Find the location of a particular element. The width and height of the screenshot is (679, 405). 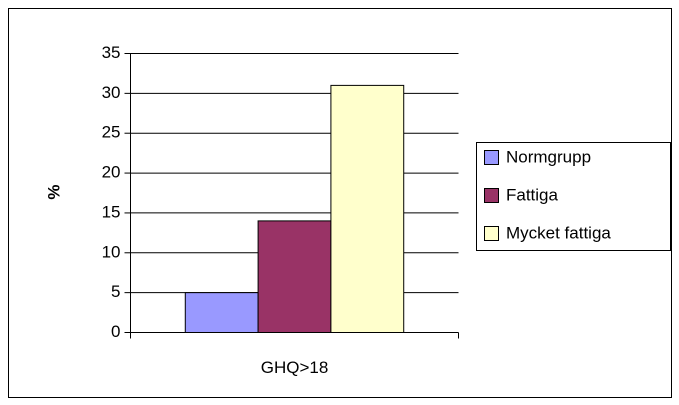

y-axis-label: % is located at coordinates (53, 191).